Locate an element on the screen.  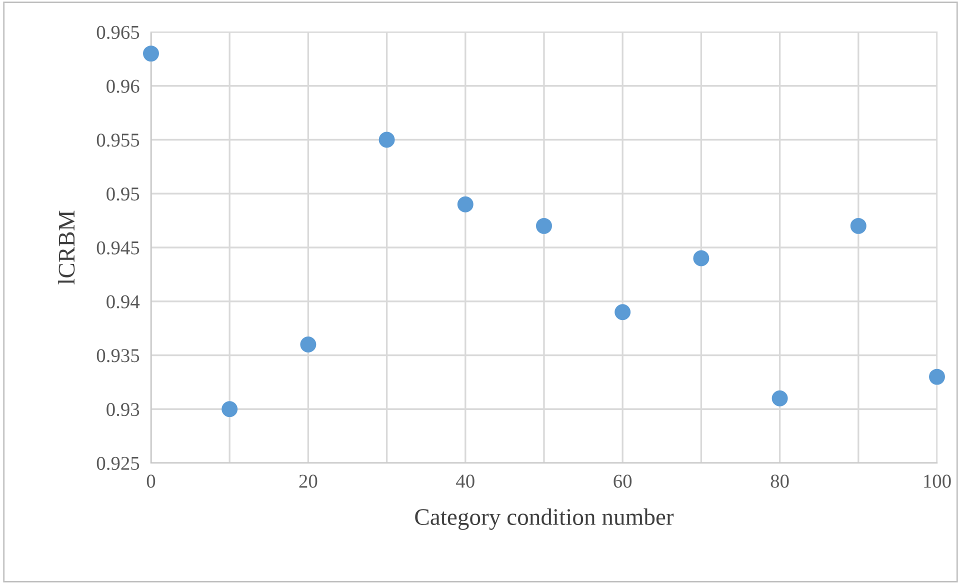
x-tick-label: 100 is located at coordinates (937, 481).